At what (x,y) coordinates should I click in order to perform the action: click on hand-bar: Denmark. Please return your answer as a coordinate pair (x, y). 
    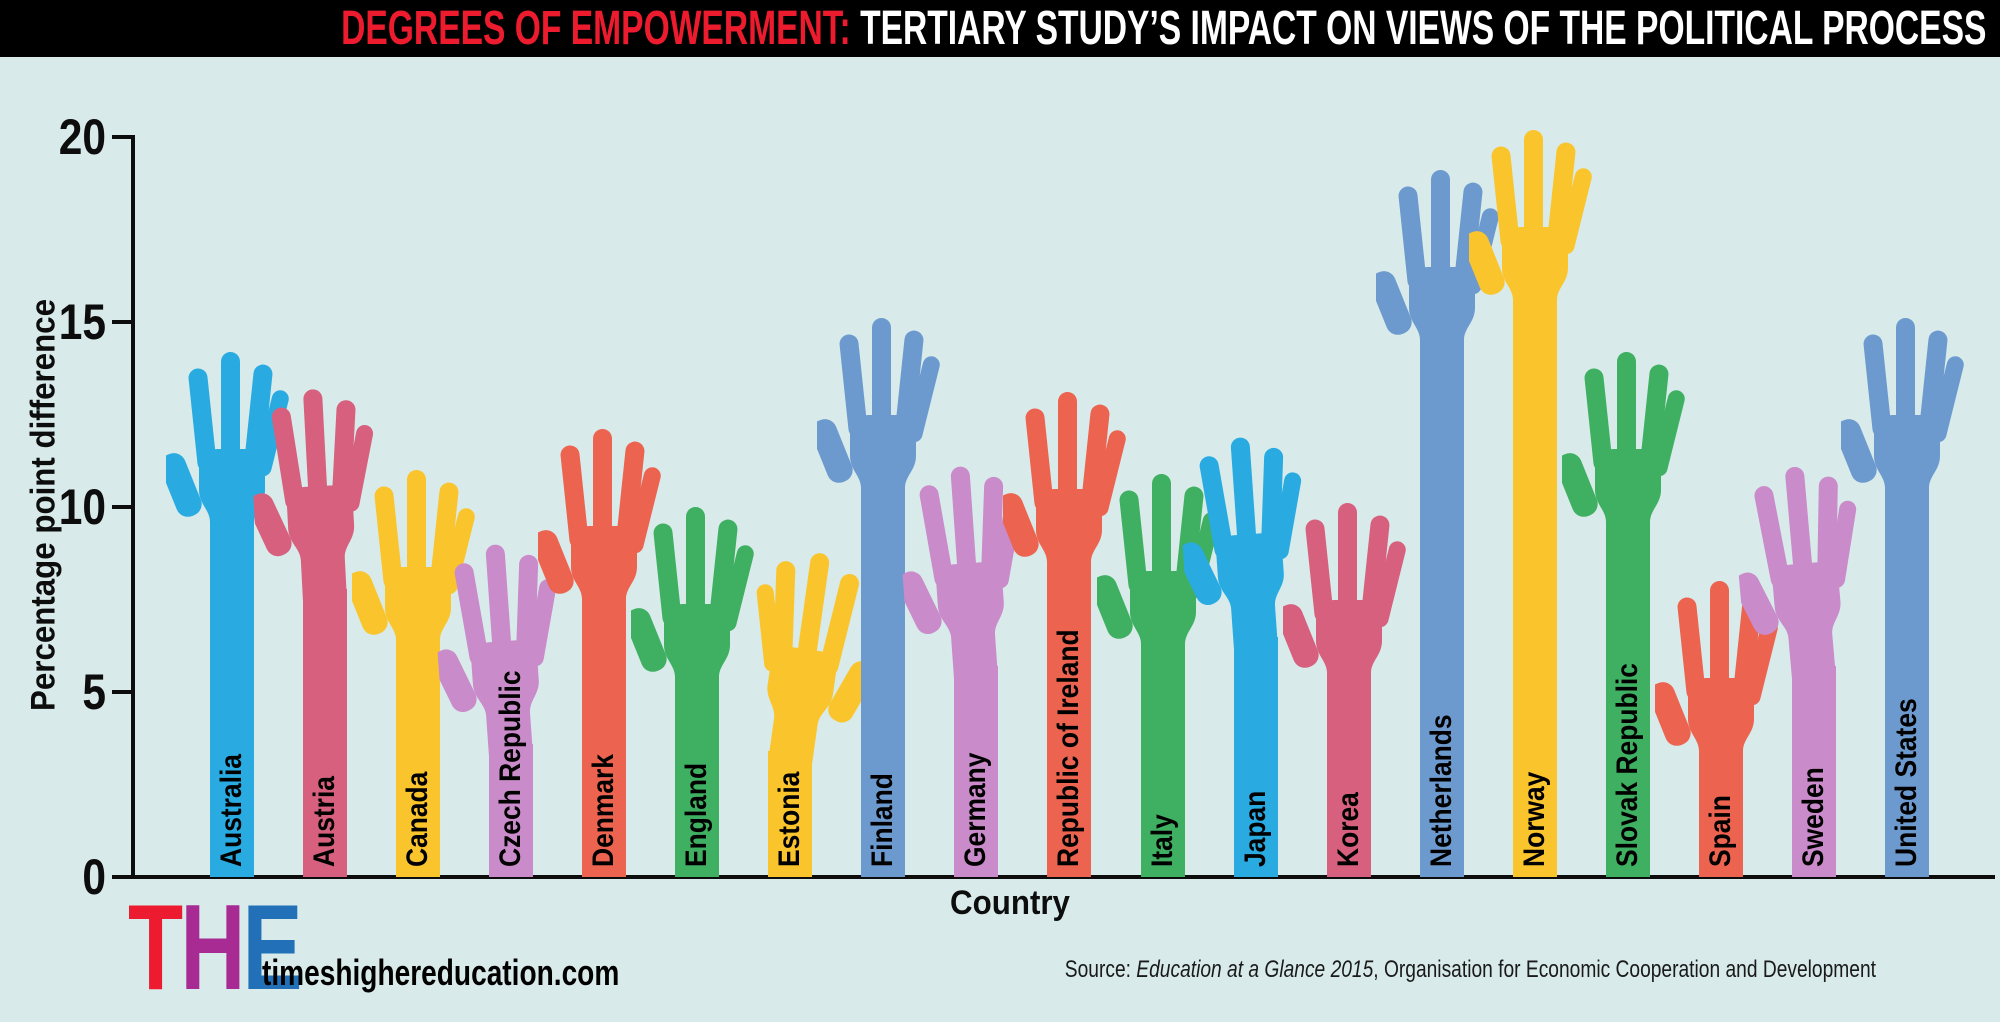
    Looking at the image, I should click on (599, 653).